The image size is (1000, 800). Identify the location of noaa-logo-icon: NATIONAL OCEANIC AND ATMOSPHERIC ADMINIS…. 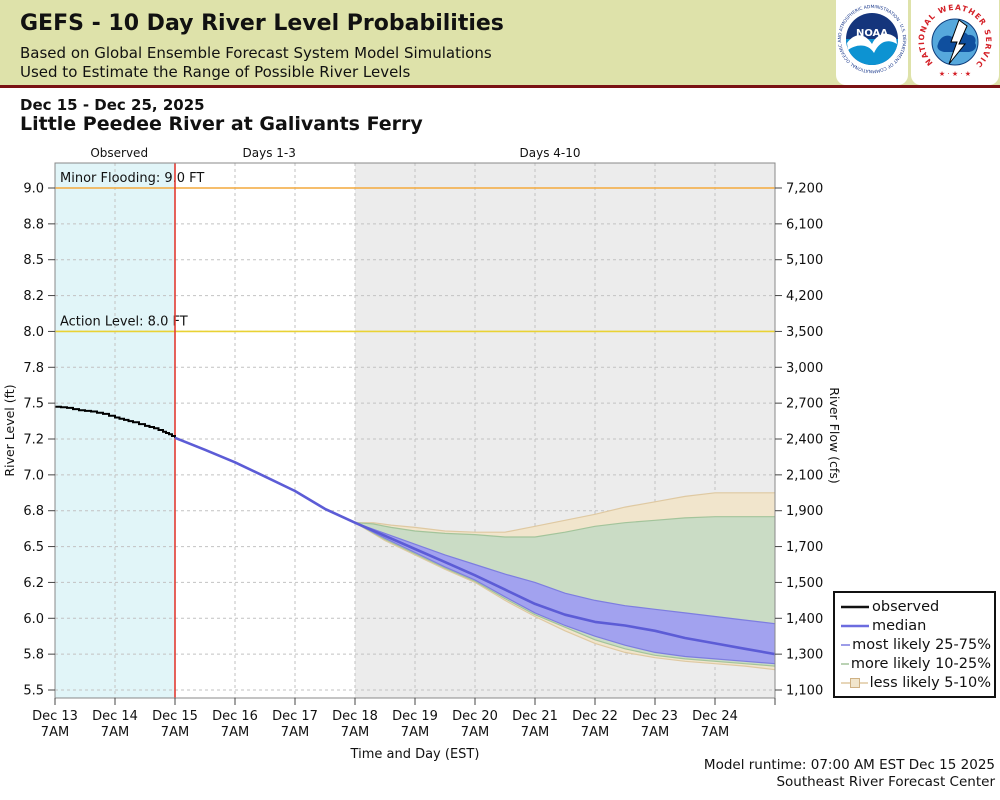
(872, 37).